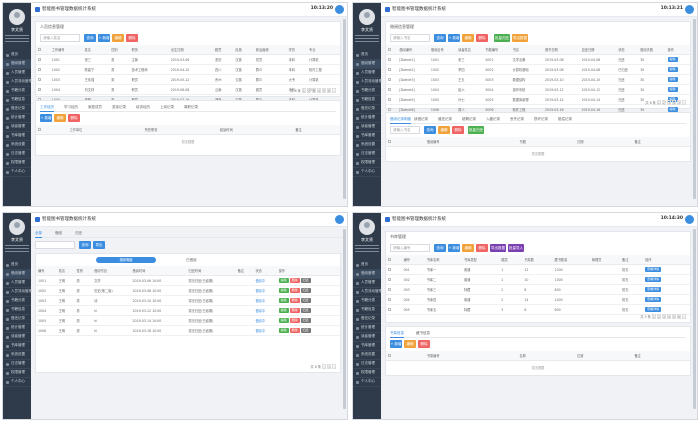 This screenshot has height=422, width=700. Describe the element at coordinates (454, 38) in the screenshot. I see `add-button: + 新增` at that location.